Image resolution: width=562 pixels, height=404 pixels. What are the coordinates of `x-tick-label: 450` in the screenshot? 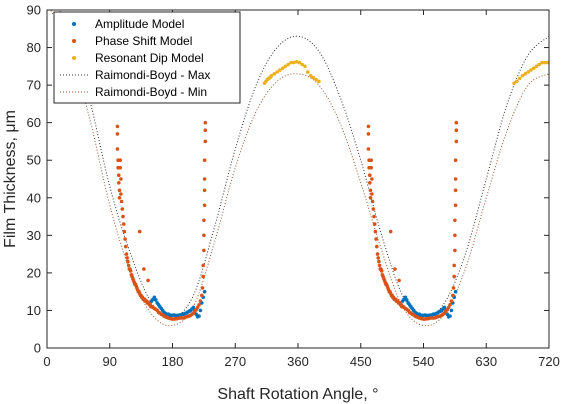 It's located at (361, 361).